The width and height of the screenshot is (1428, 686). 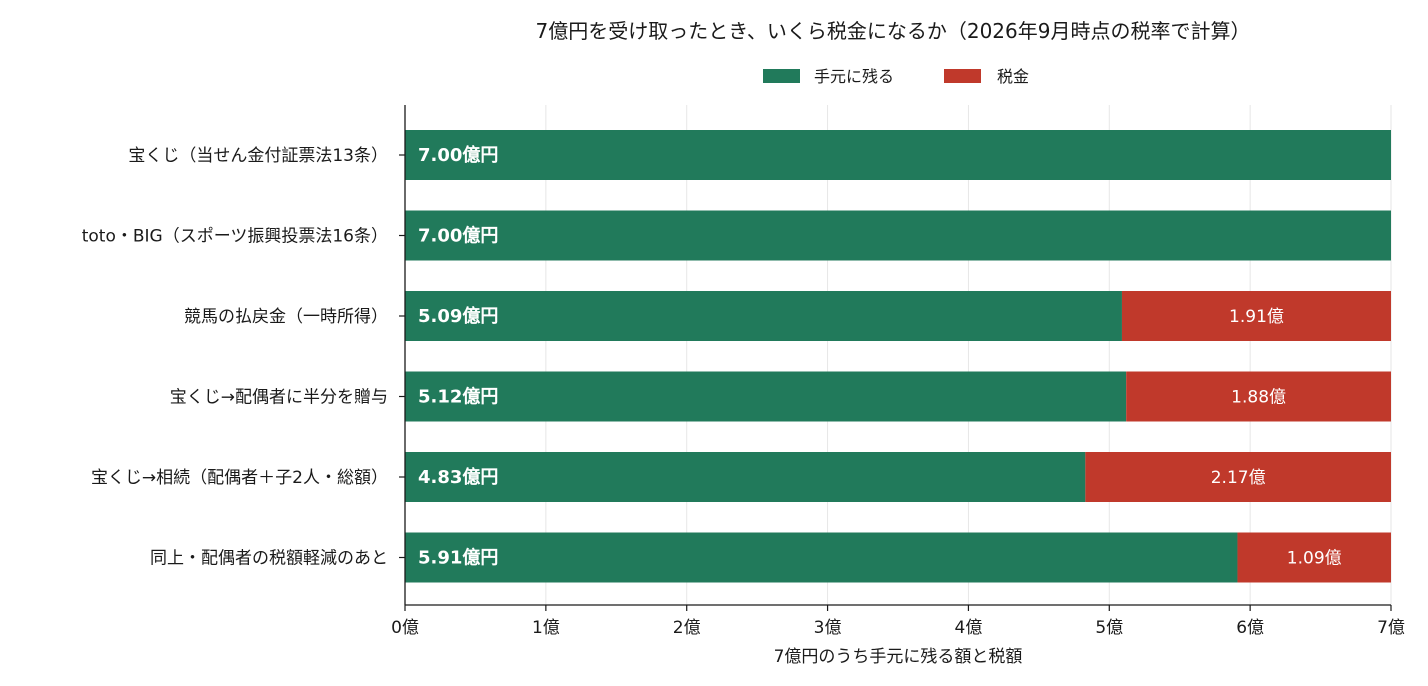 What do you see at coordinates (1391, 628) in the screenshot?
I see `x-tick-label-7: 7億` at bounding box center [1391, 628].